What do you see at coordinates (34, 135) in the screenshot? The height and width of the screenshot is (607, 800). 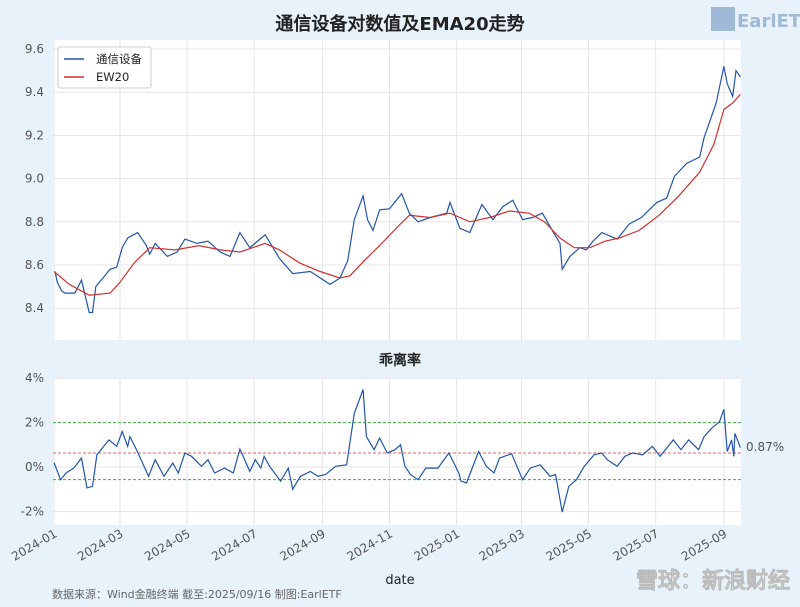 I see `y-tick-label: 9.2` at bounding box center [34, 135].